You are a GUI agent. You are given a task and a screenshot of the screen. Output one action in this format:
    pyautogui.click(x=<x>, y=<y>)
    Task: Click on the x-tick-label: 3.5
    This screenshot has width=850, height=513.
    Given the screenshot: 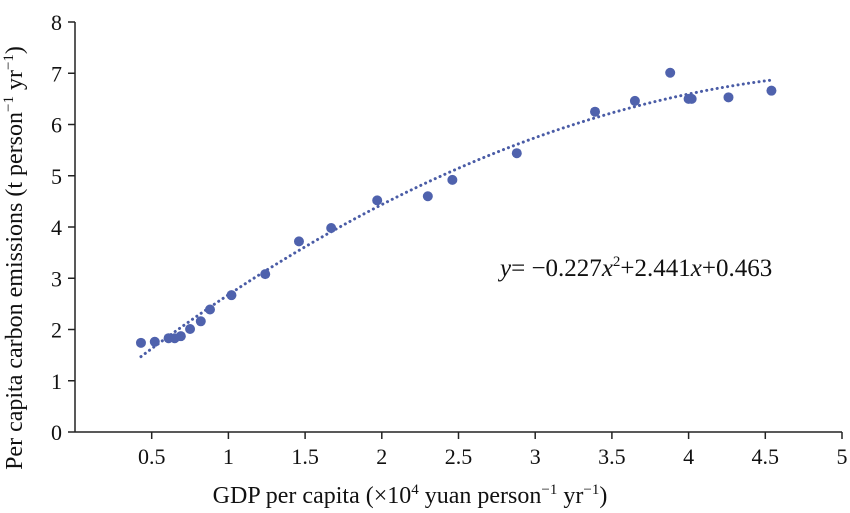 What is the action you would take?
    pyautogui.click(x=612, y=456)
    